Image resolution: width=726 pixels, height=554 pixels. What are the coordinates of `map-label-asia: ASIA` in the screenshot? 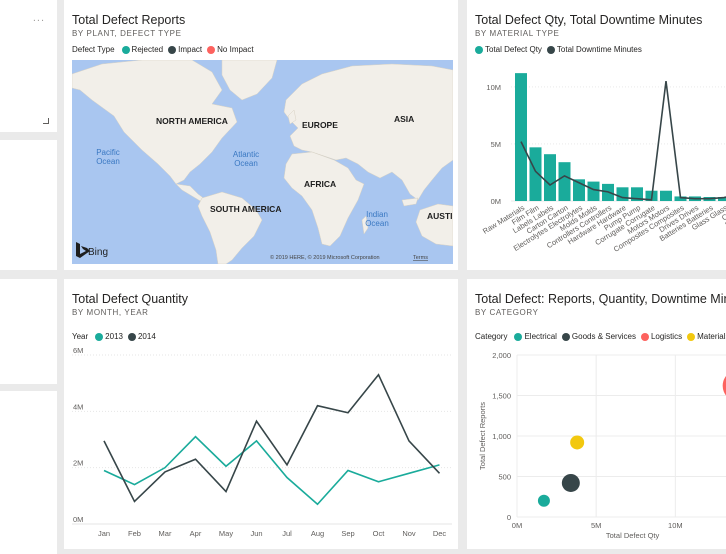 It's located at (404, 119).